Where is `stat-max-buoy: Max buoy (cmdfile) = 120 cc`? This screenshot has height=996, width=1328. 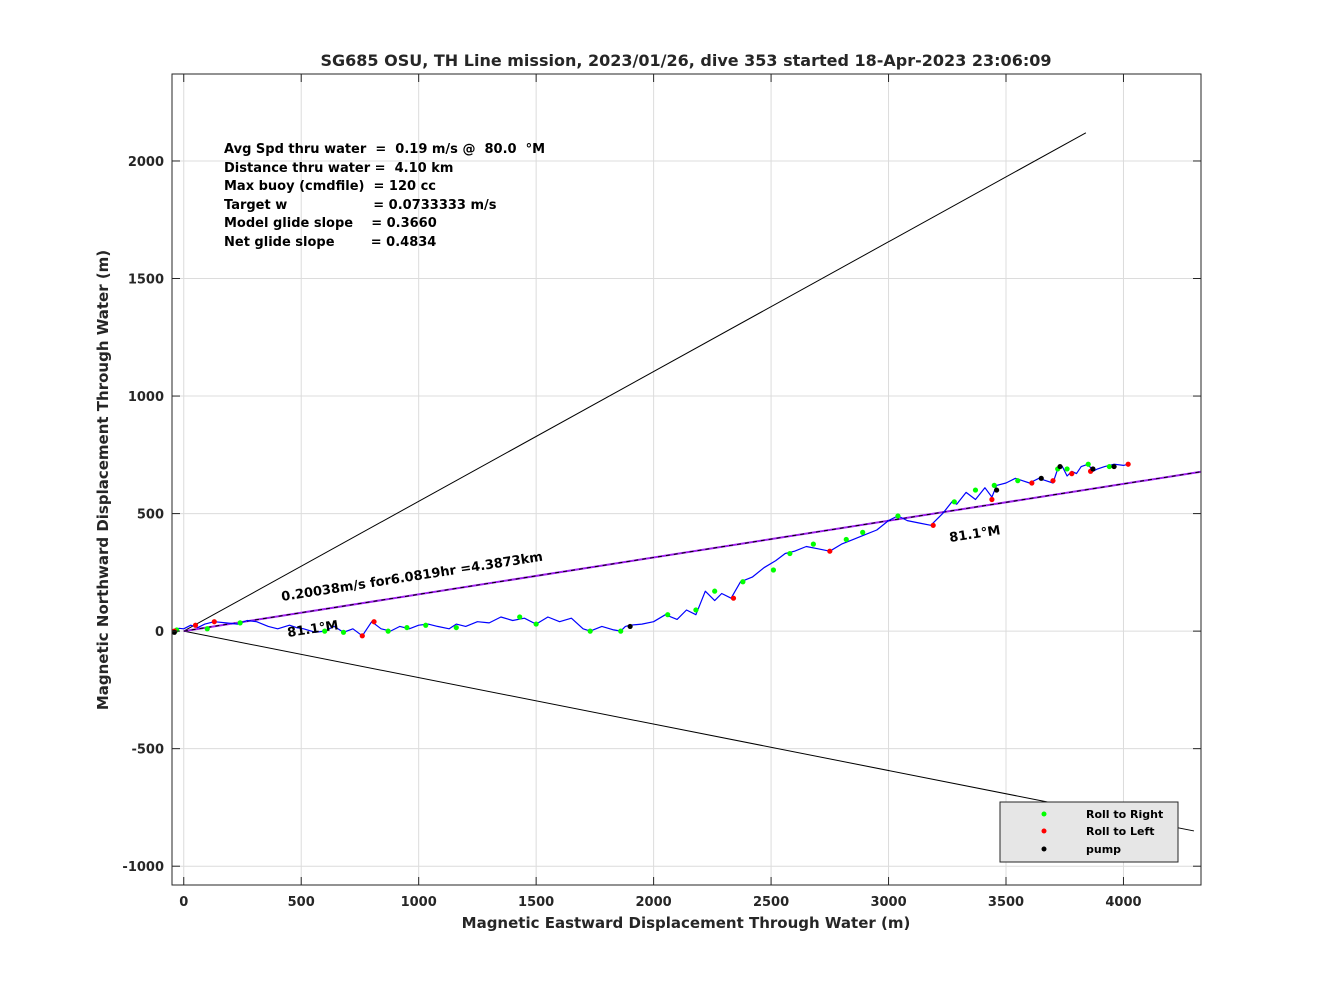 stat-max-buoy: Max buoy (cmdfile) = 120 cc is located at coordinates (330, 186).